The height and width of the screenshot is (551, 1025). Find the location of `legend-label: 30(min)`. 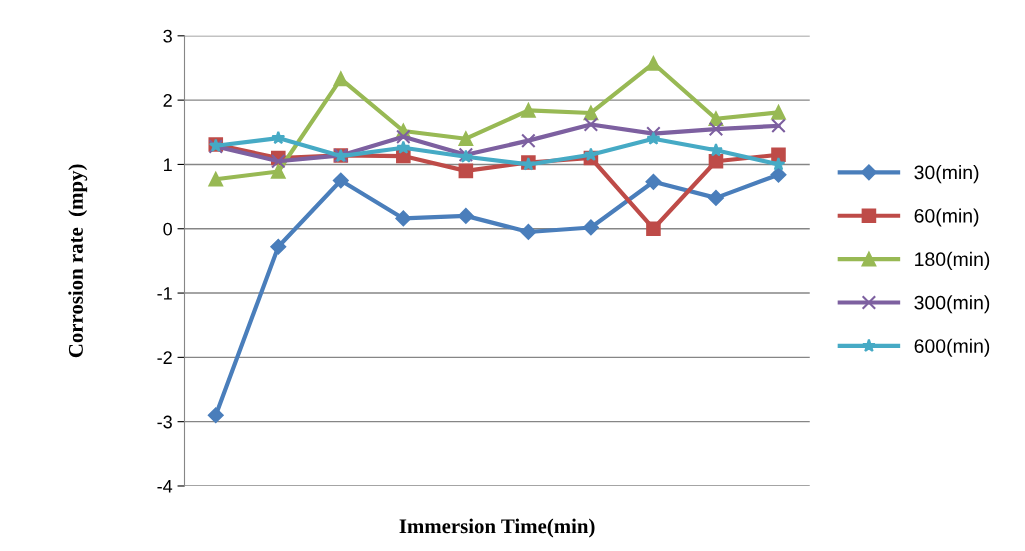

legend-label: 30(min) is located at coordinates (946, 174).